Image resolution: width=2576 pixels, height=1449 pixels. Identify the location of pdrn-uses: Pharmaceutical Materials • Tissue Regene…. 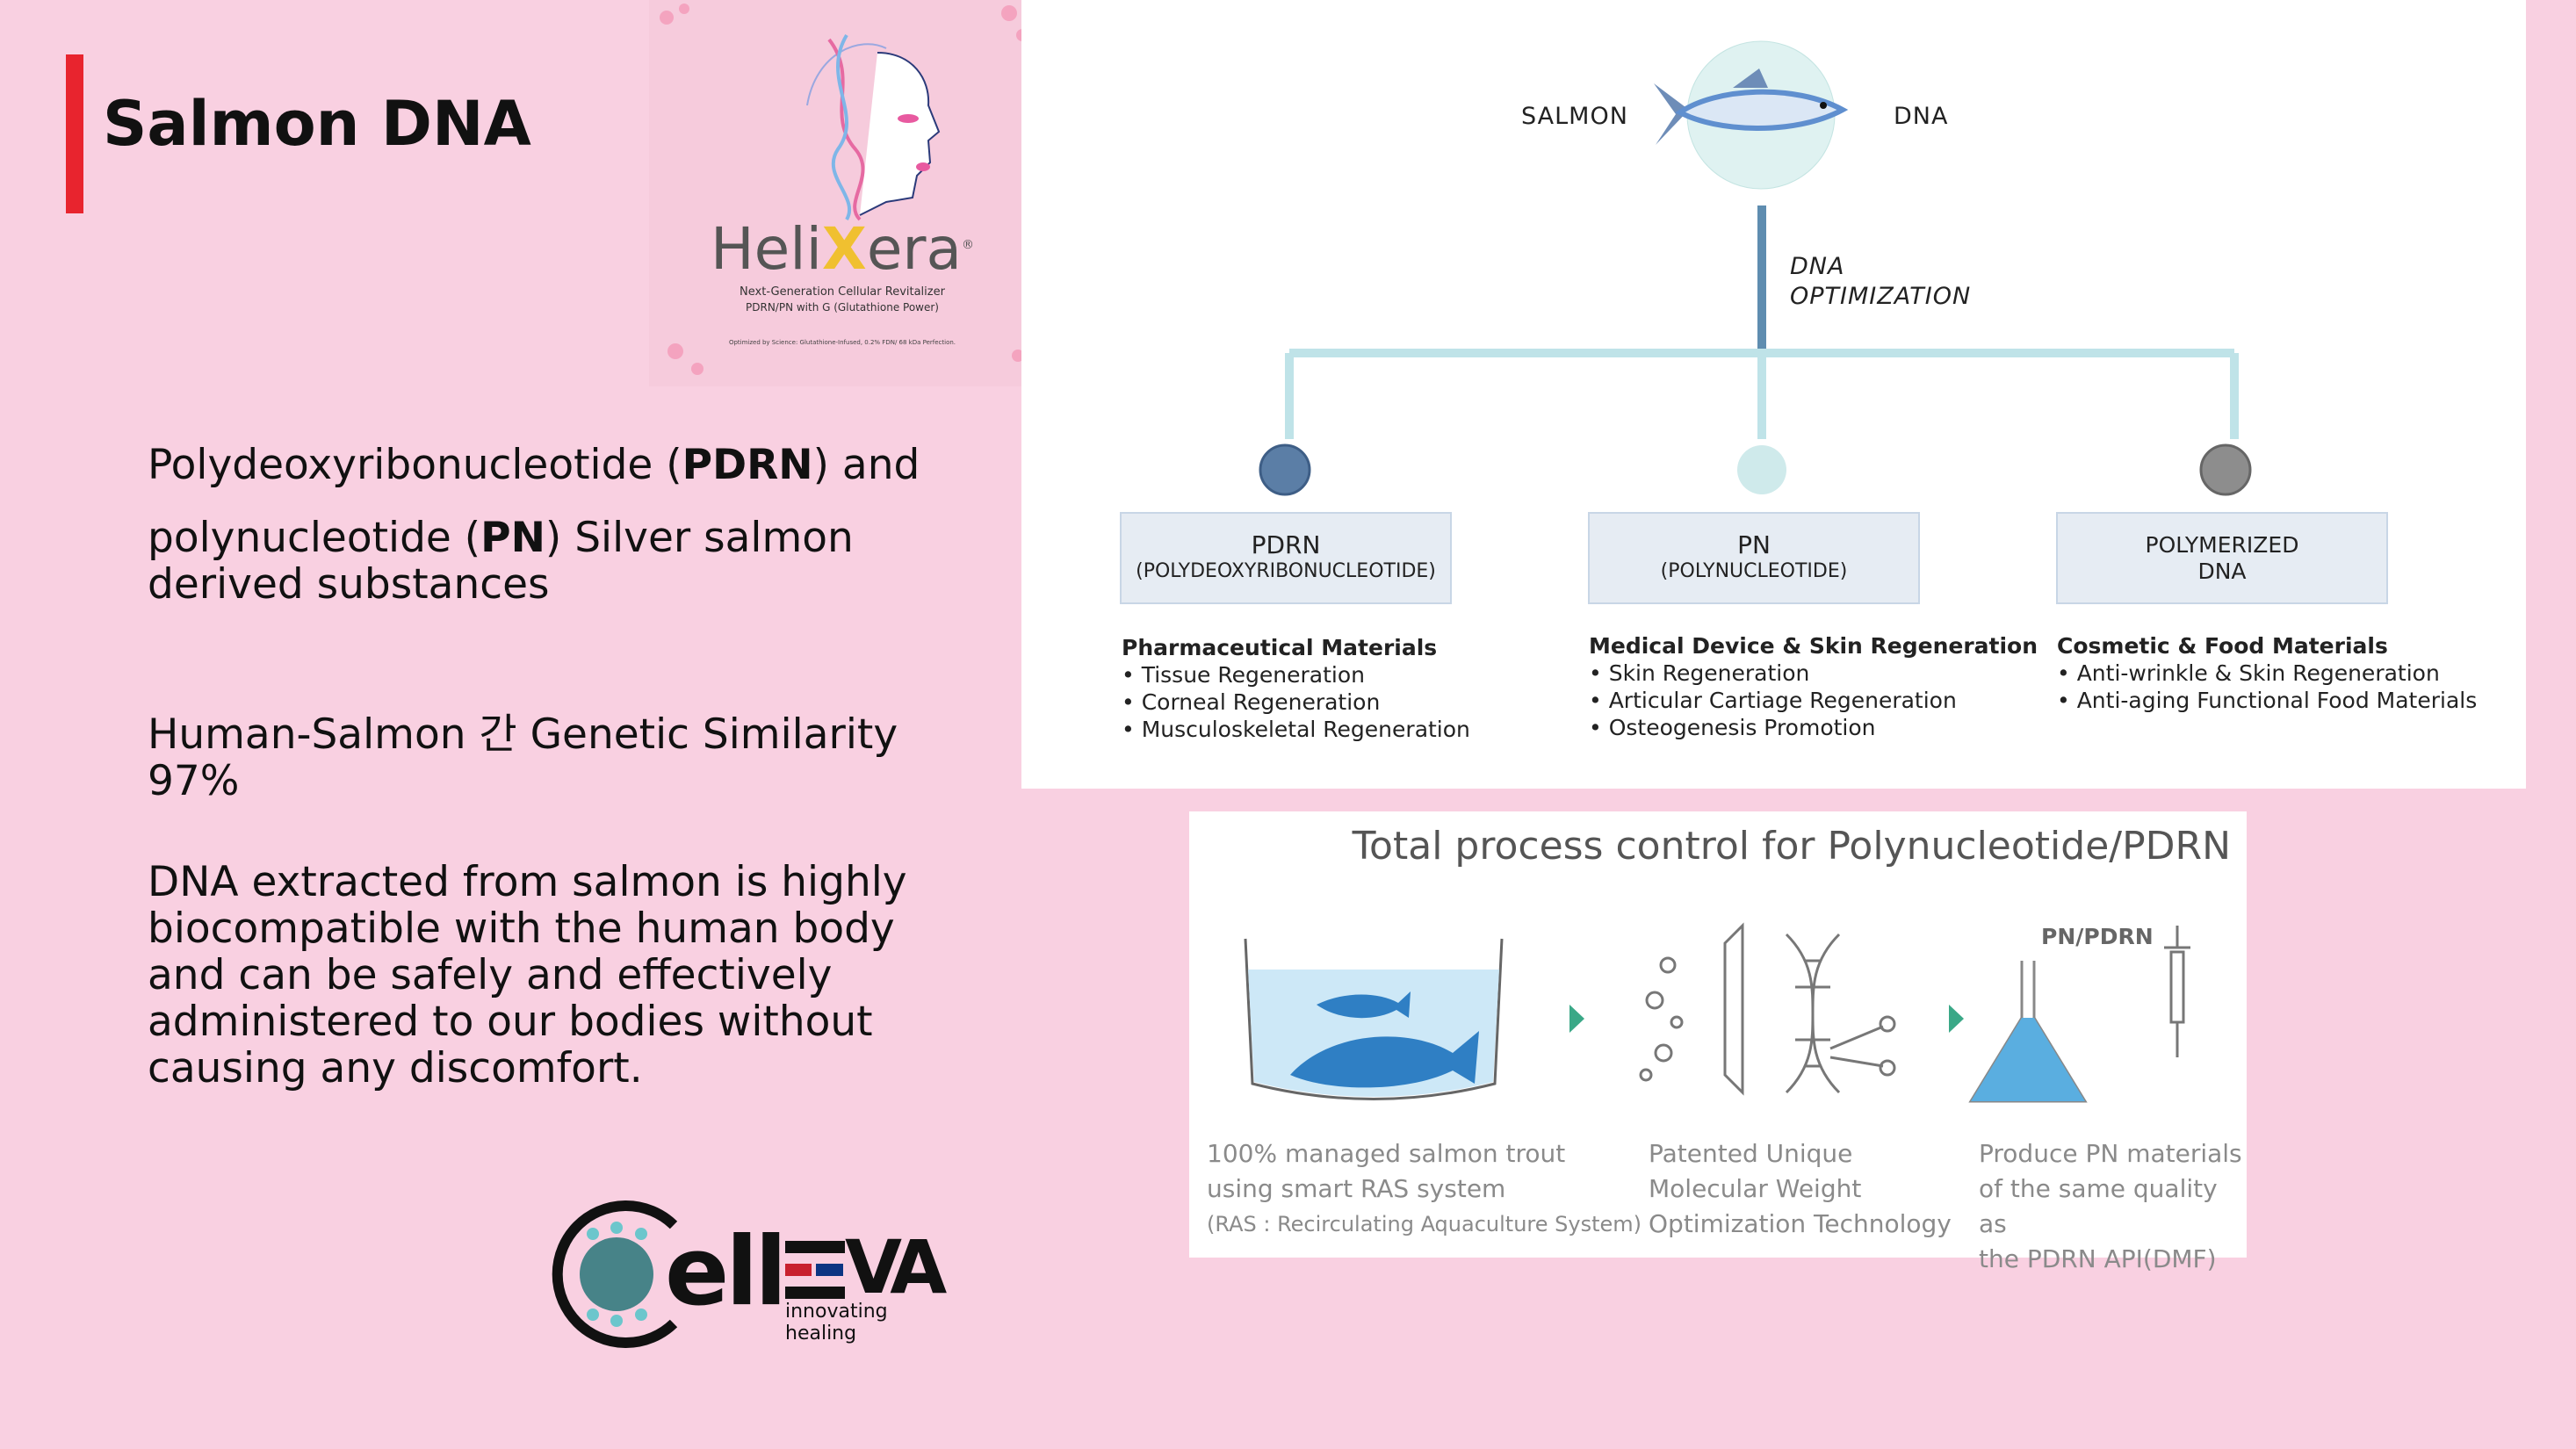
(1296, 689).